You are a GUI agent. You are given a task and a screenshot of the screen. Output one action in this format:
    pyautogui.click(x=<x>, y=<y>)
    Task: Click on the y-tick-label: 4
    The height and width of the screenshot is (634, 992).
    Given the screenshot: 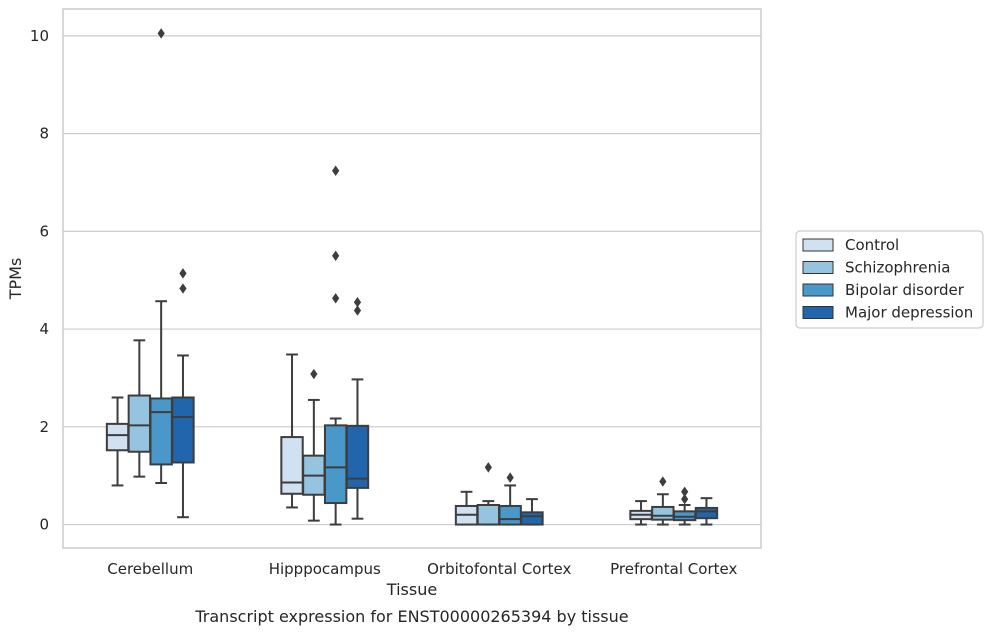 What is the action you would take?
    pyautogui.click(x=44, y=329)
    